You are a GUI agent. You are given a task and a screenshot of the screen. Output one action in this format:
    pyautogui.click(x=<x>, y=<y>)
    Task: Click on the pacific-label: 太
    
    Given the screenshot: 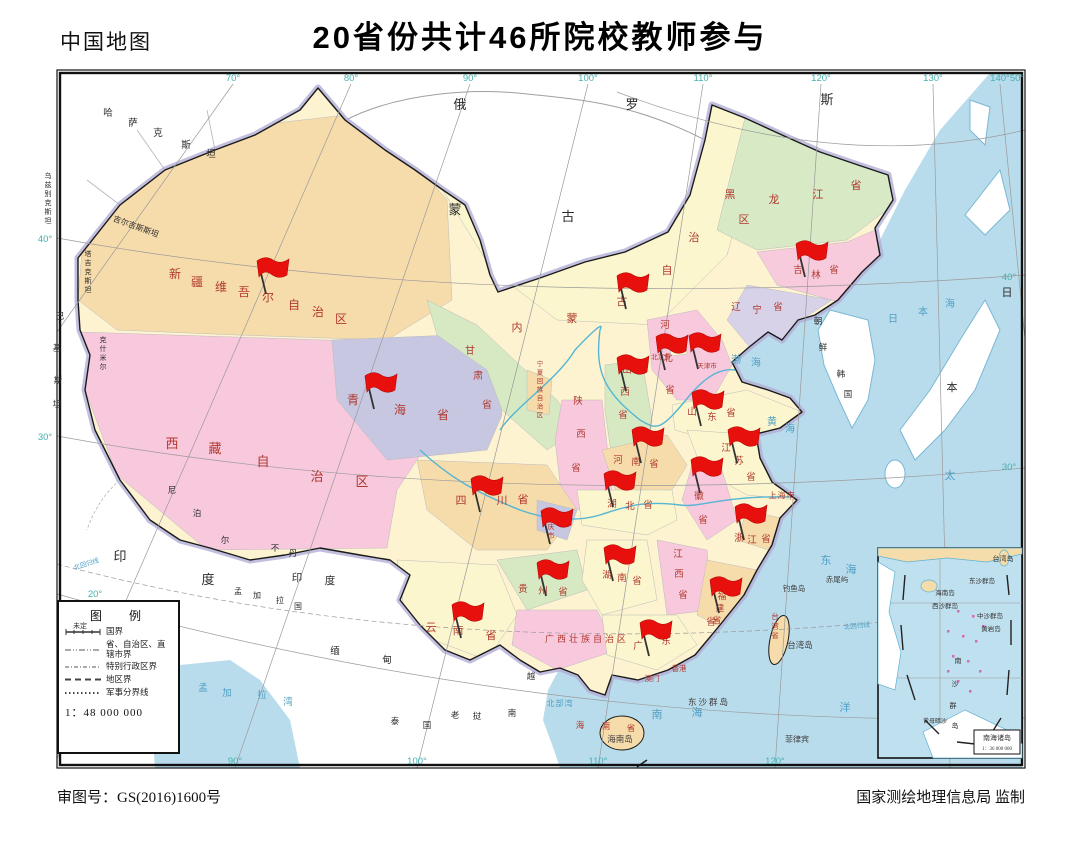 What is the action you would take?
    pyautogui.click(x=950, y=475)
    